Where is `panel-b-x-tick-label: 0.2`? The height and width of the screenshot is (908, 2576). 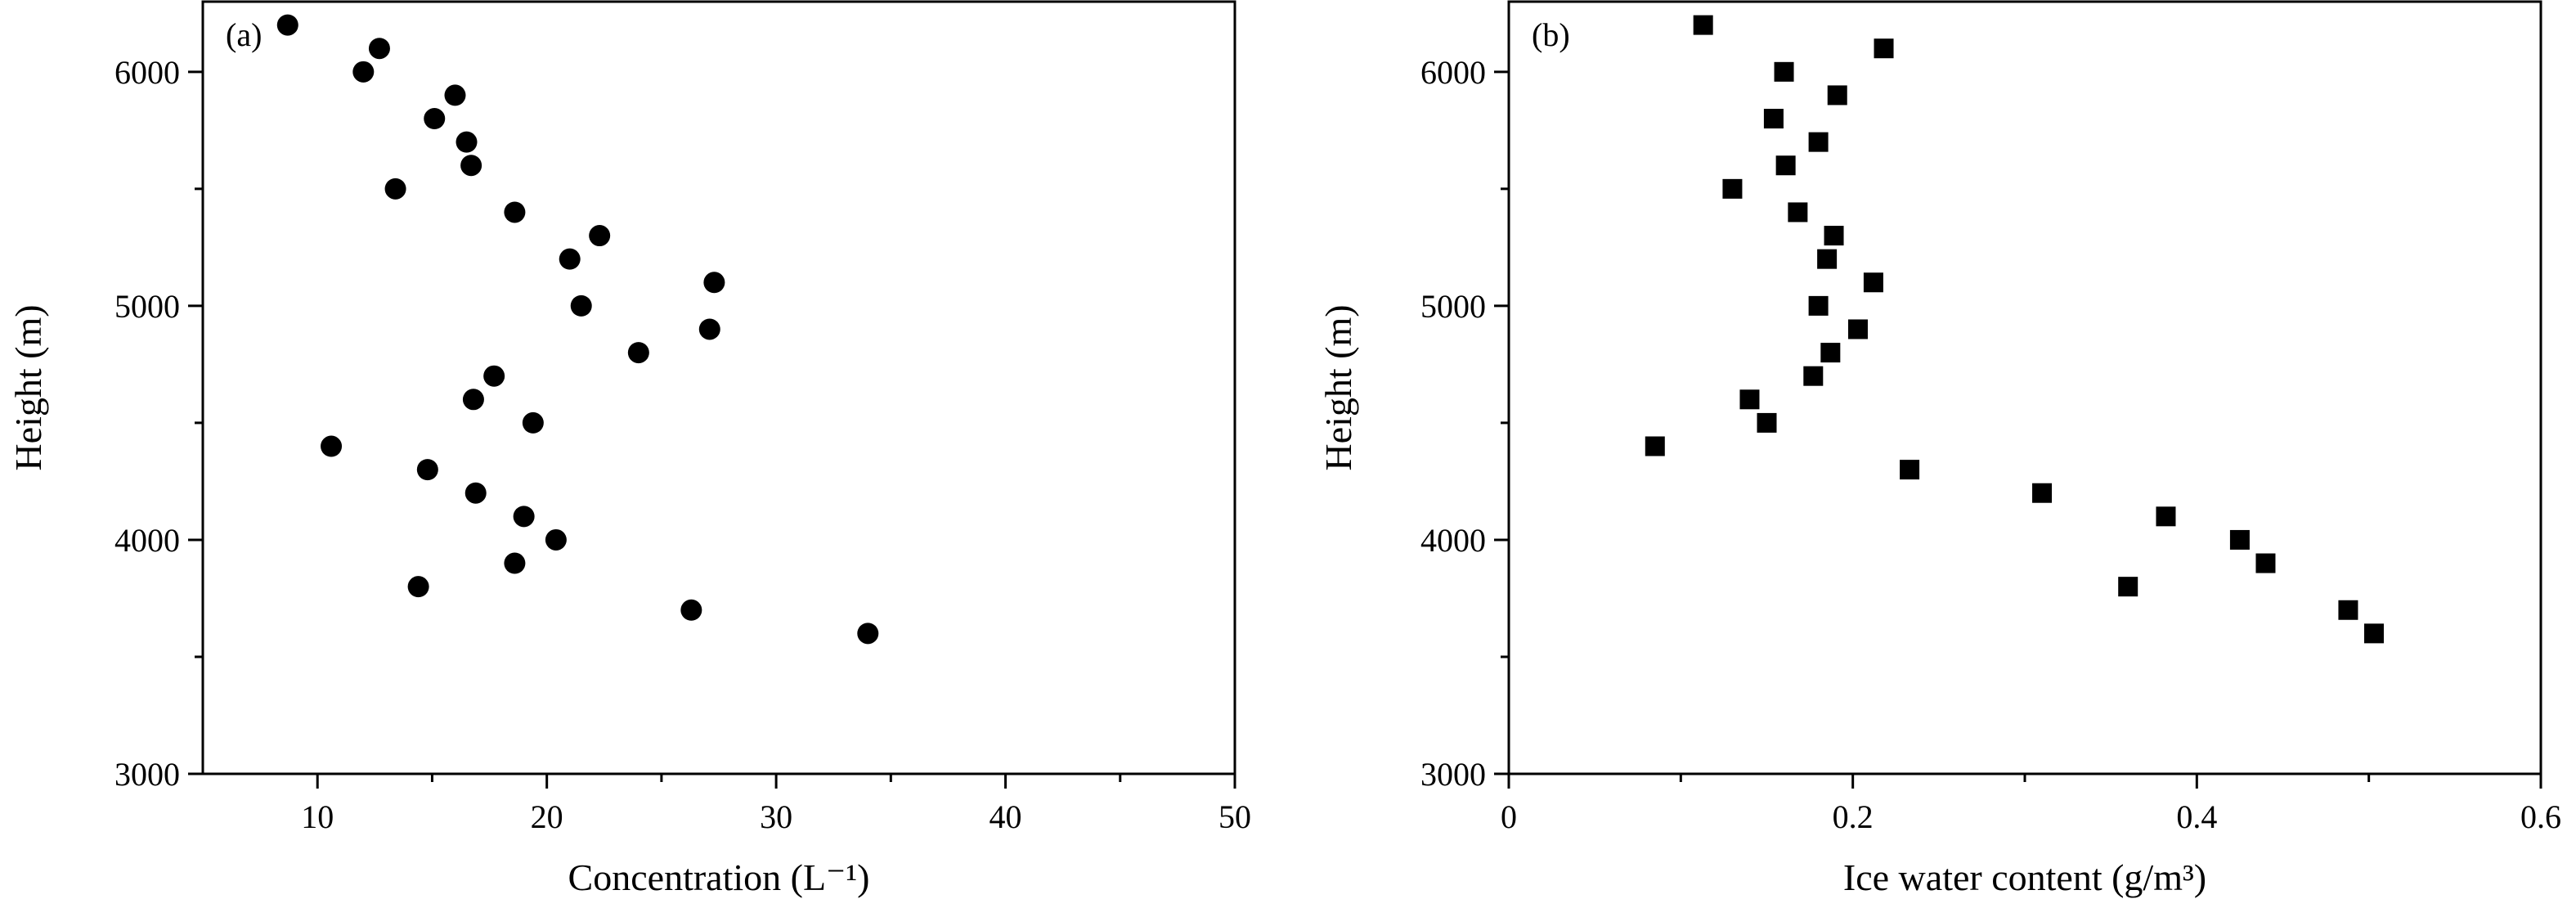
panel-b-x-tick-label: 0.2 is located at coordinates (1853, 816).